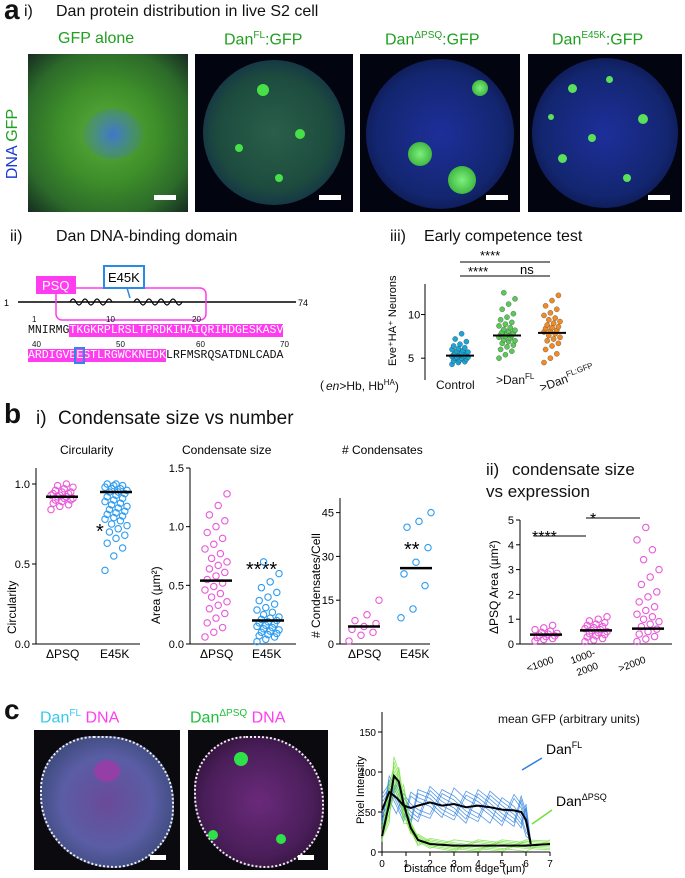  Describe the element at coordinates (455, 385) in the screenshot. I see `x-label-control: Control` at that location.